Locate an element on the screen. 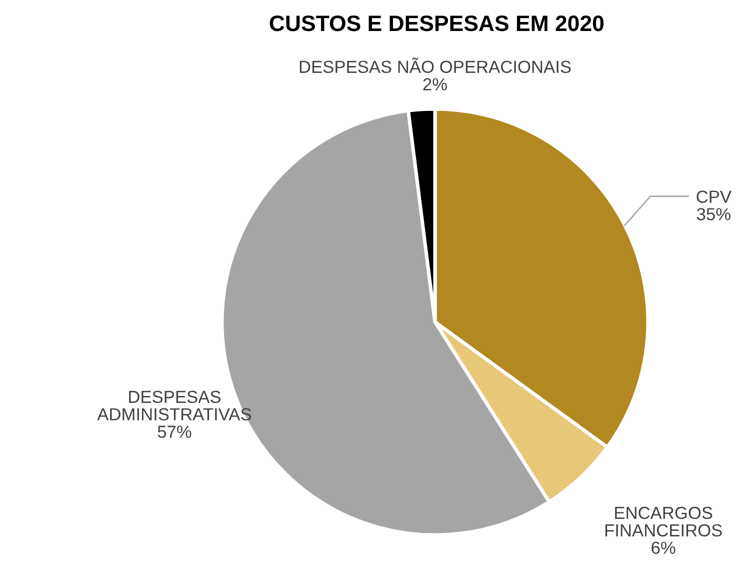  slice-label: CPV is located at coordinates (714, 196).